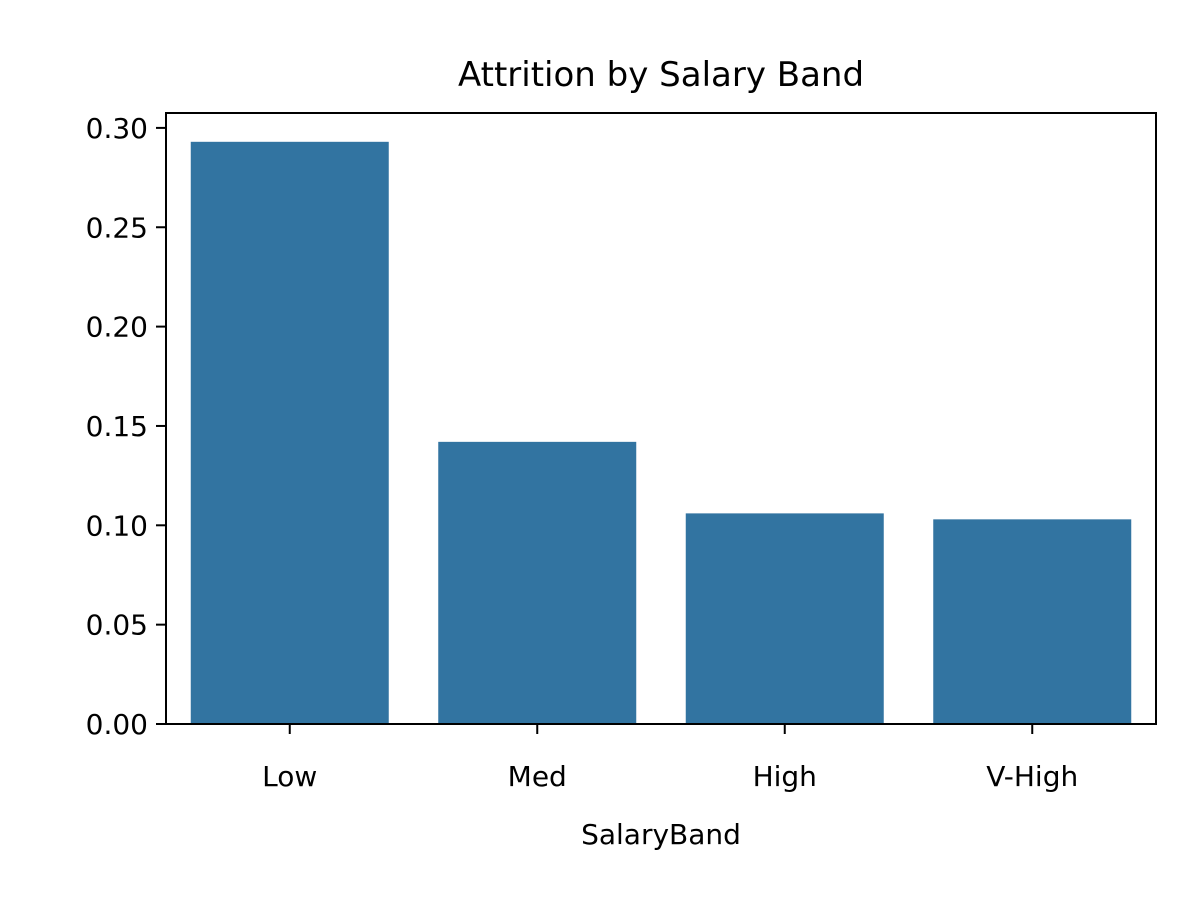  I want to click on x-tick-label: V-High, so click(1032, 776).